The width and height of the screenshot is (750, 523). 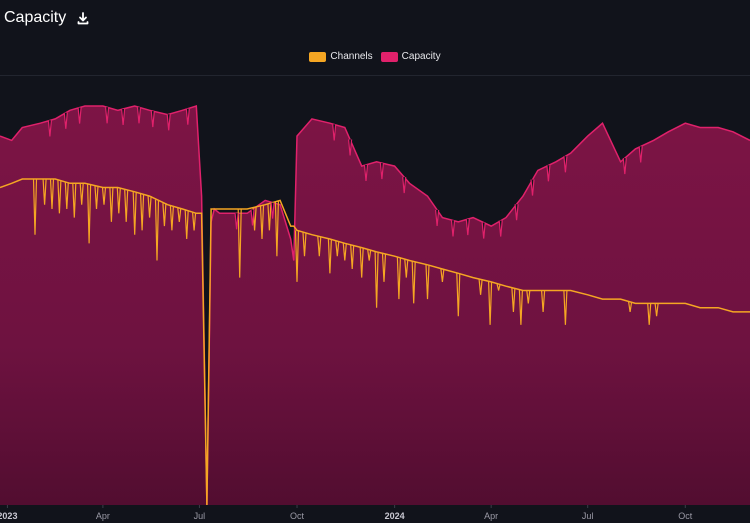 I want to click on legend-swatch-capacity, so click(x=389, y=56).